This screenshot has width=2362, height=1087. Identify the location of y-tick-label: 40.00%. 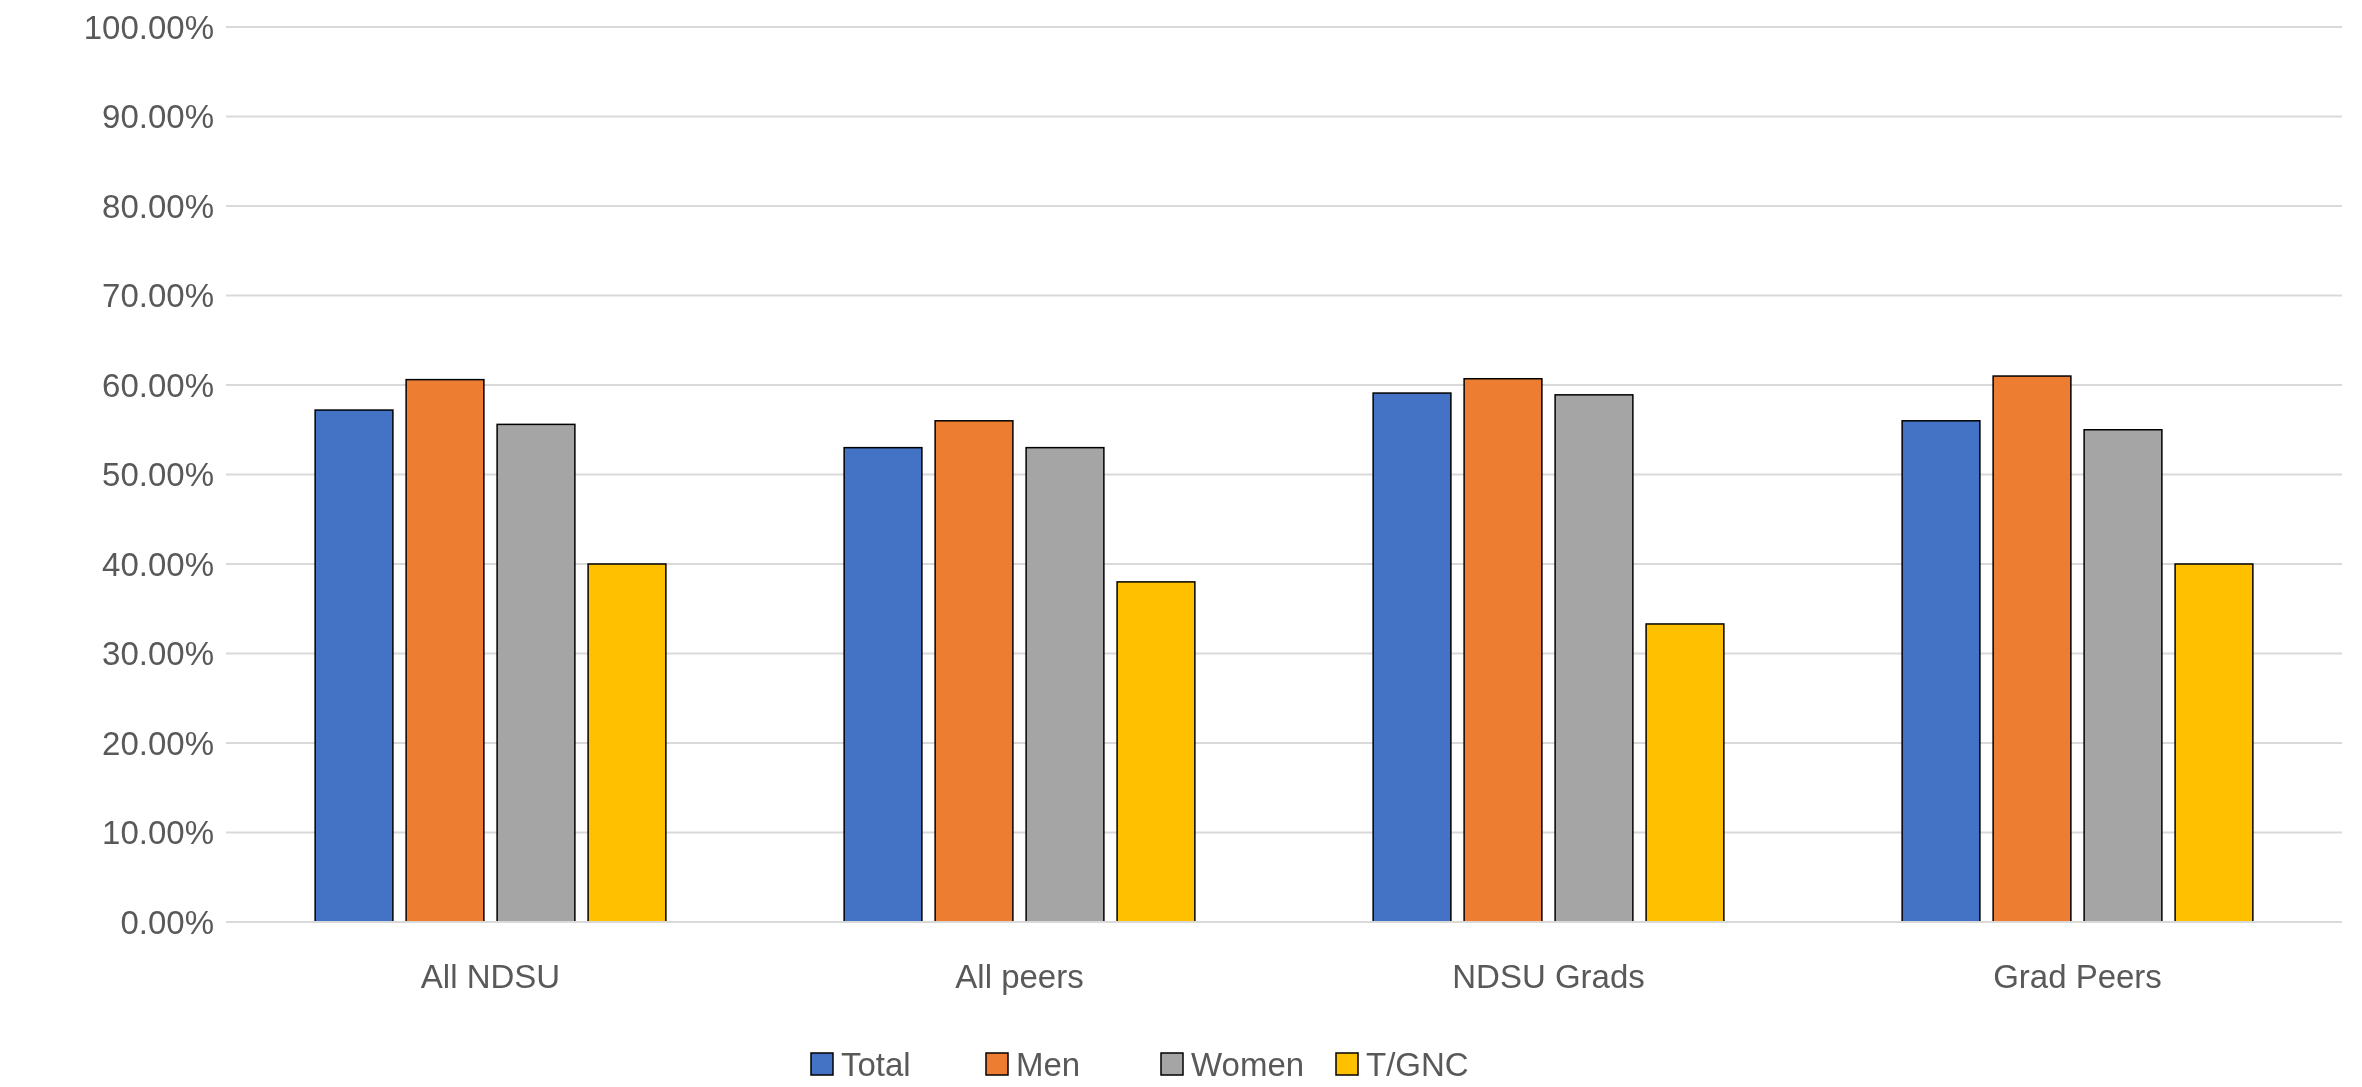
(158, 564).